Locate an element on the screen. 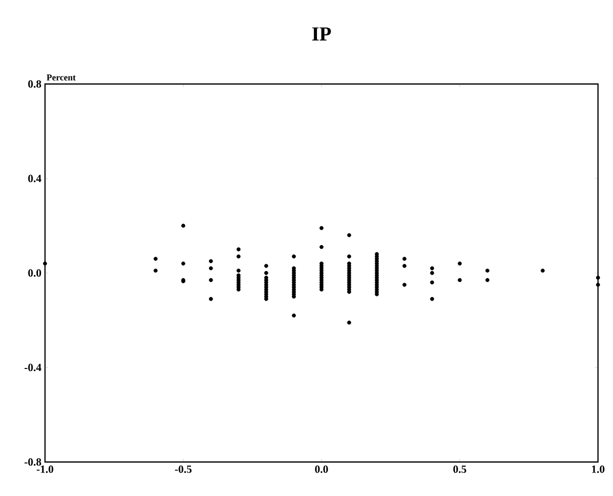  x-tick-label: 1.0 is located at coordinates (598, 469).